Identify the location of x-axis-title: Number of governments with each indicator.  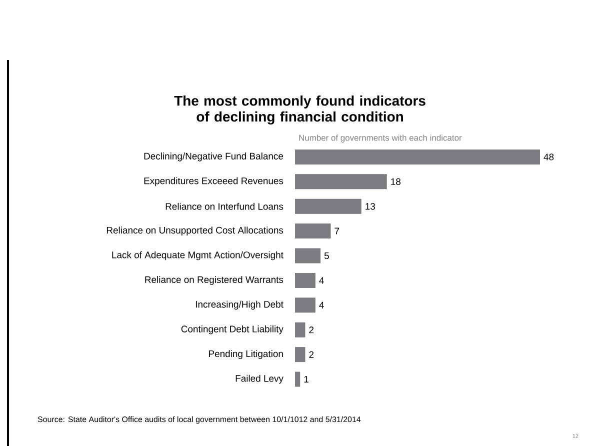
(380, 138).